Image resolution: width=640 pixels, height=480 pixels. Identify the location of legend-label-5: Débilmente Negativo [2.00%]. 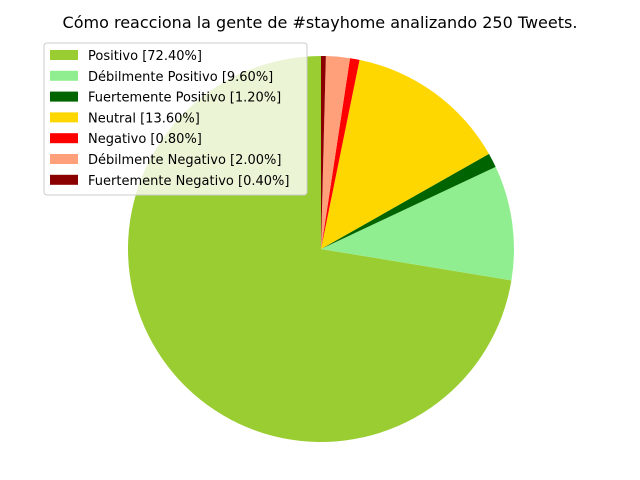
(184, 160).